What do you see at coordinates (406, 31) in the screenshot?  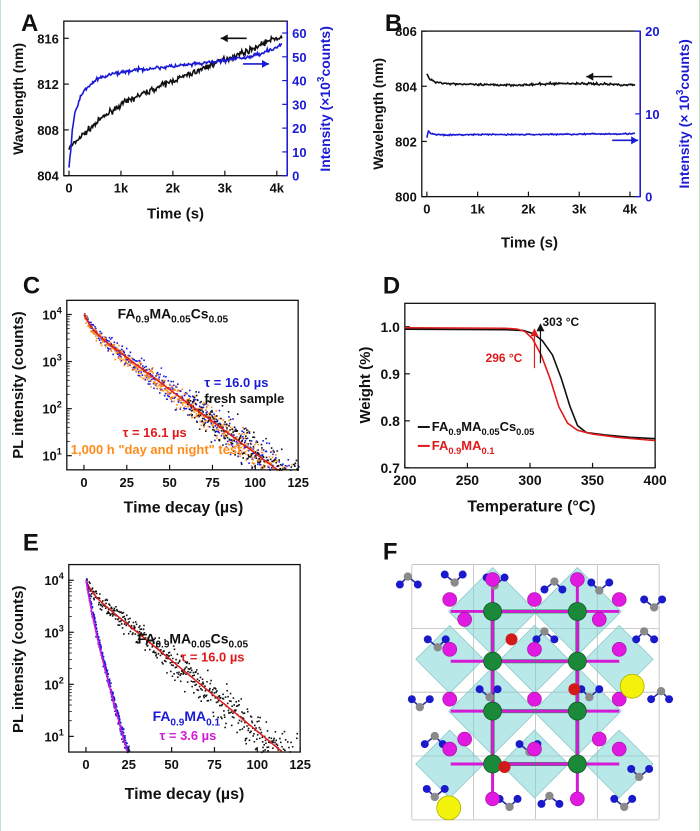 I see `y-tick-label: 806` at bounding box center [406, 31].